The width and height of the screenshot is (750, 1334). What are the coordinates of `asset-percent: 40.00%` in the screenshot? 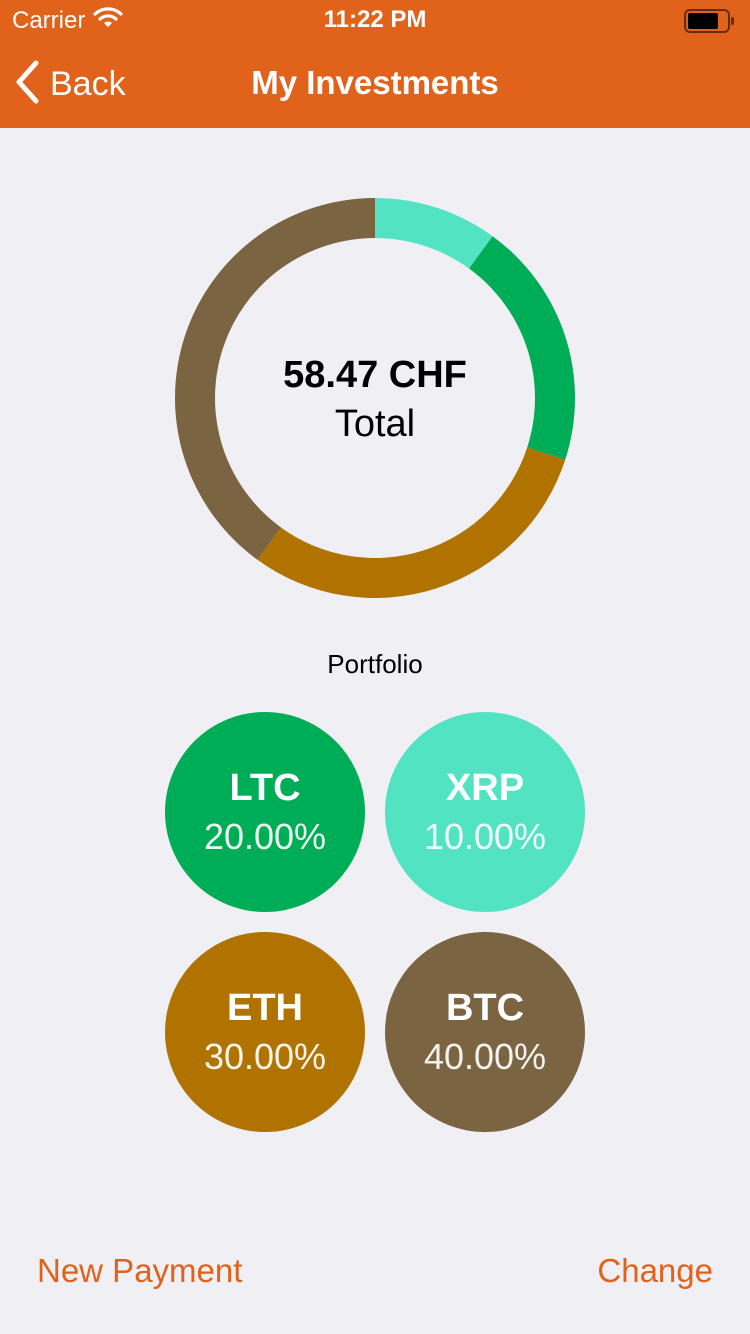 It's located at (485, 1056).